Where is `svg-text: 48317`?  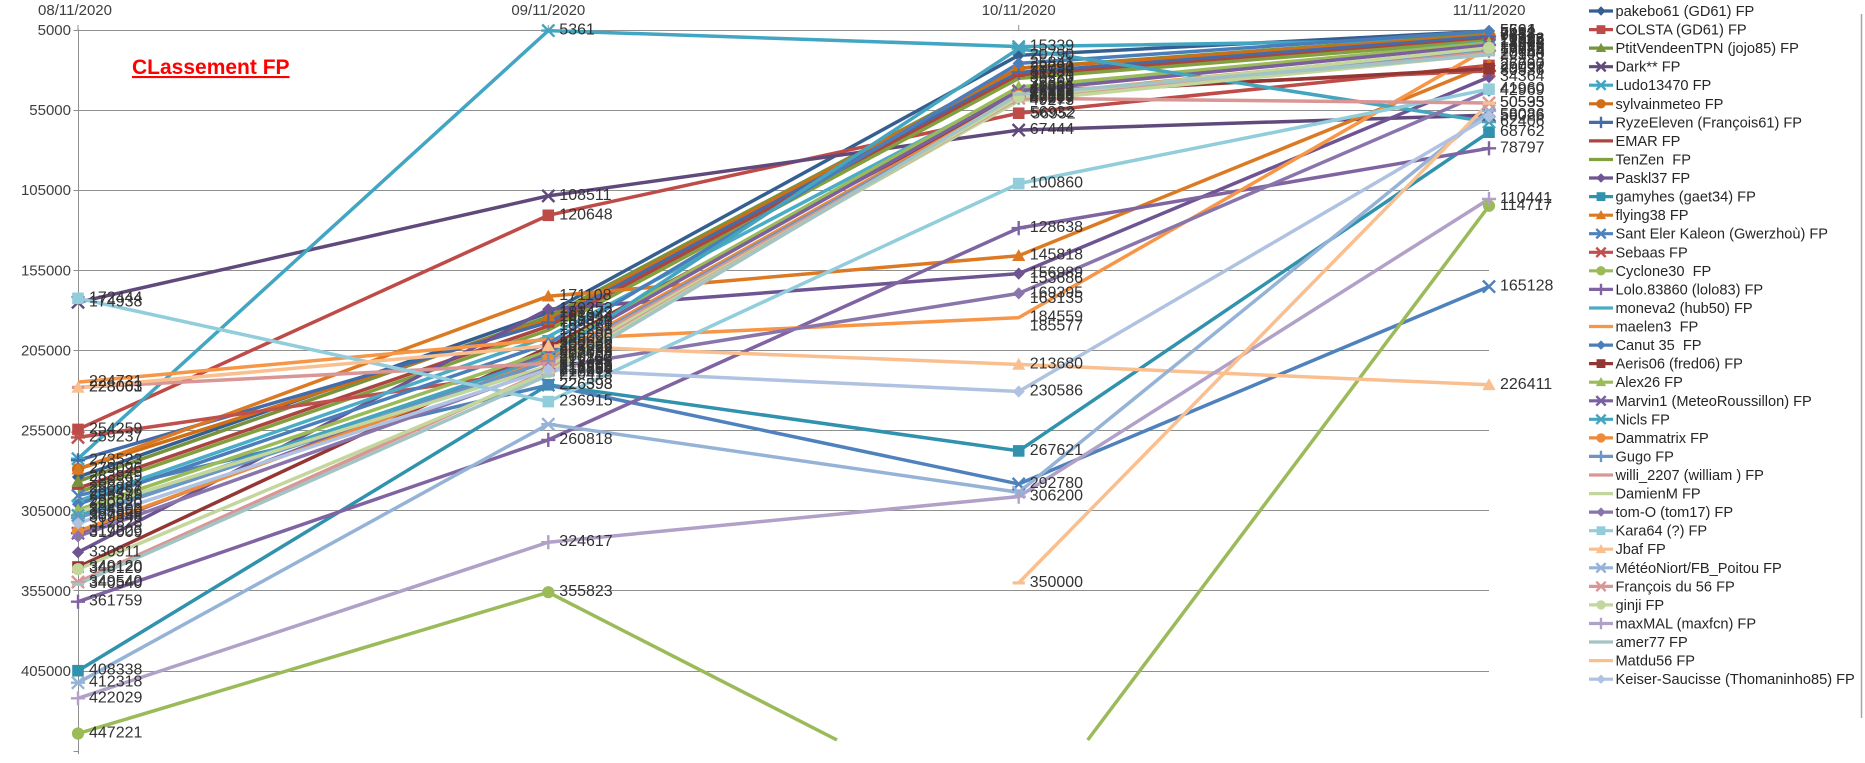 svg-text: 48317 is located at coordinates (1052, 98).